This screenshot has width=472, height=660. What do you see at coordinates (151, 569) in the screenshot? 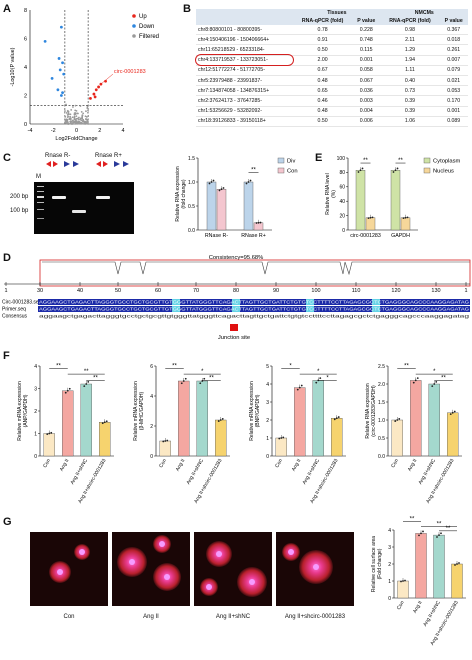
I see `micrograph-ang-ii` at bounding box center [151, 569].